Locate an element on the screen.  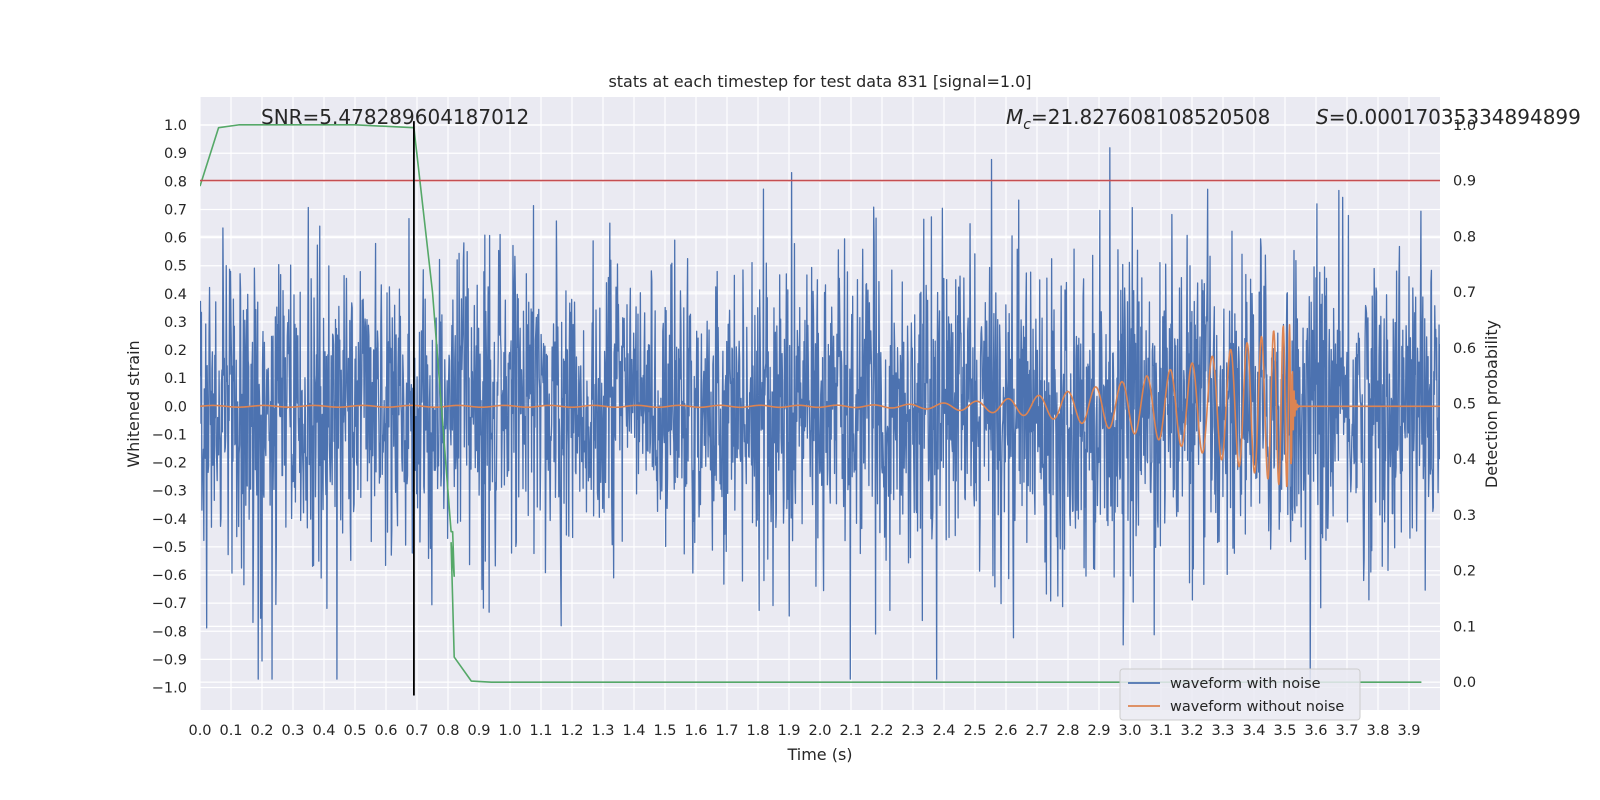
legend-label-clean: waveform without noise is located at coordinates (1257, 707).